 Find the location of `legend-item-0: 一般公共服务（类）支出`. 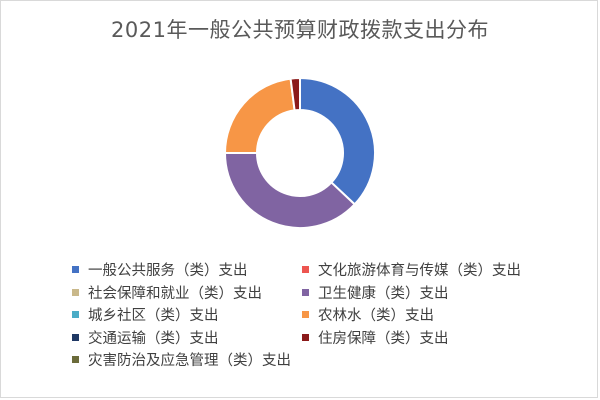

legend-item-0: 一般公共服务（类）支出 is located at coordinates (160, 269).